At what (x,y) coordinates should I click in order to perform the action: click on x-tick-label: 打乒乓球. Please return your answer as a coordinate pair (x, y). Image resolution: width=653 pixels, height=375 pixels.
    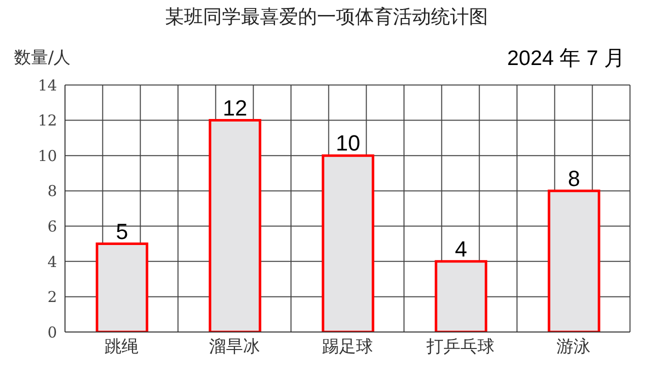
    Looking at the image, I should click on (460, 347).